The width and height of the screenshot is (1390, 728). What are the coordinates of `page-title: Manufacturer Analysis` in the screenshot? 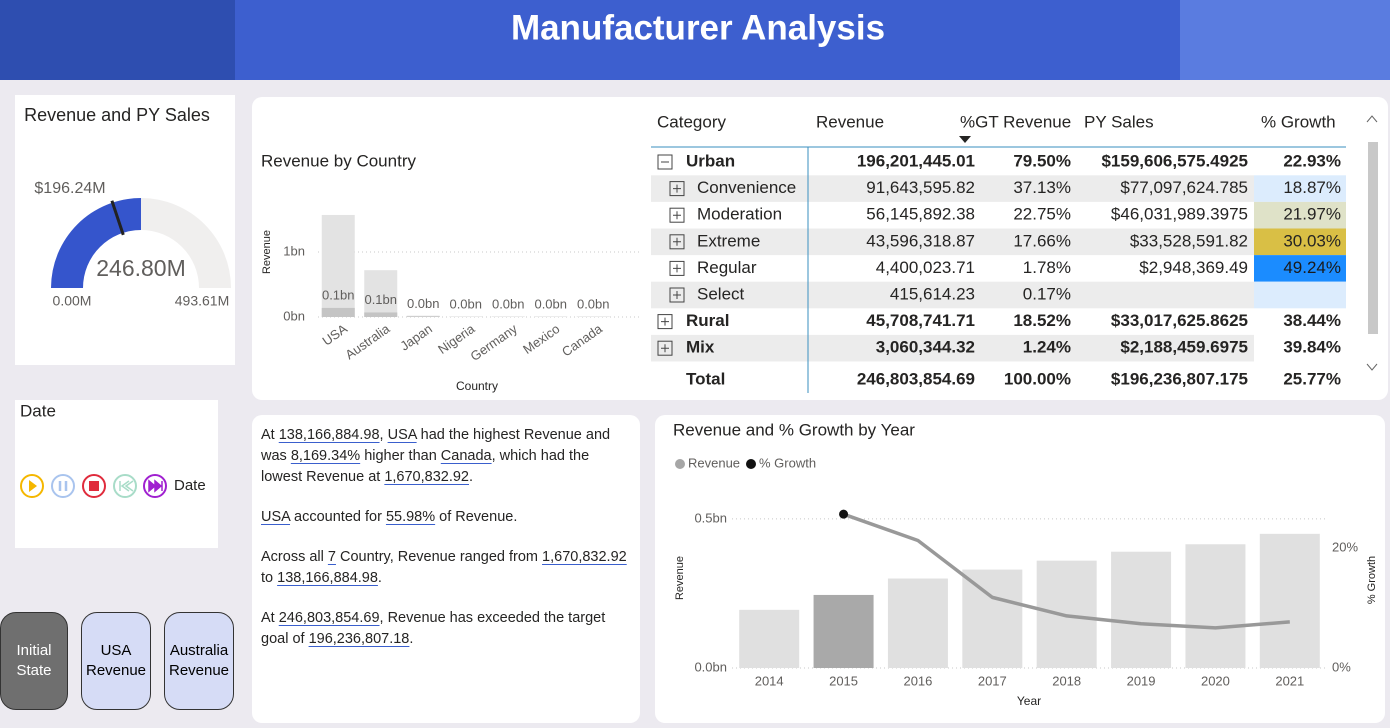 It's located at (698, 27).